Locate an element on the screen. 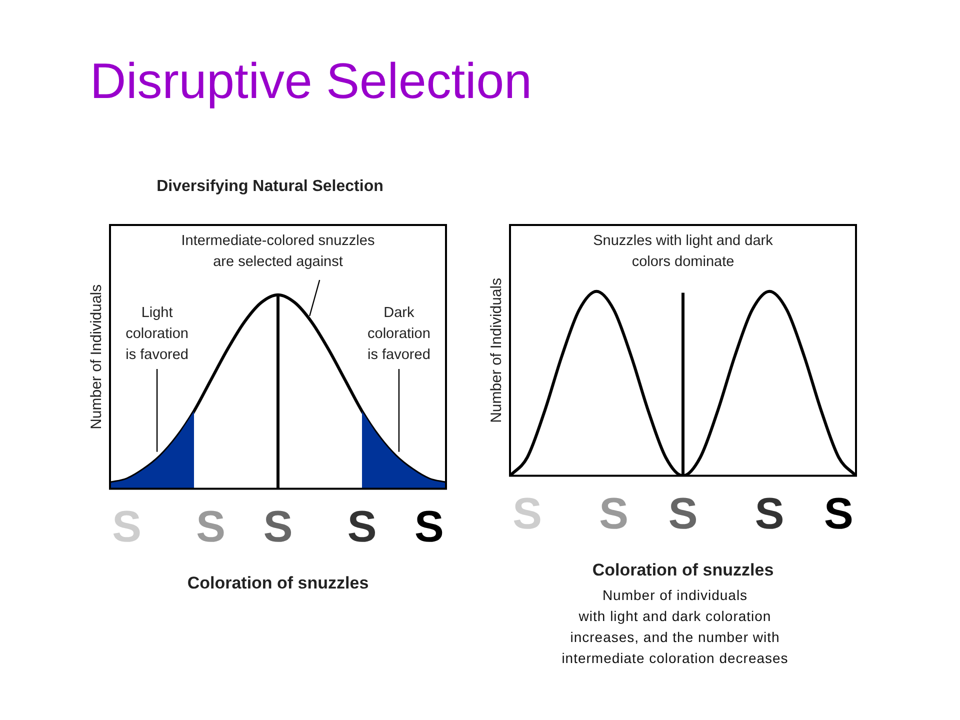  text: Intermediate-colored snuzzles are selected against is located at coordinates (278, 251).